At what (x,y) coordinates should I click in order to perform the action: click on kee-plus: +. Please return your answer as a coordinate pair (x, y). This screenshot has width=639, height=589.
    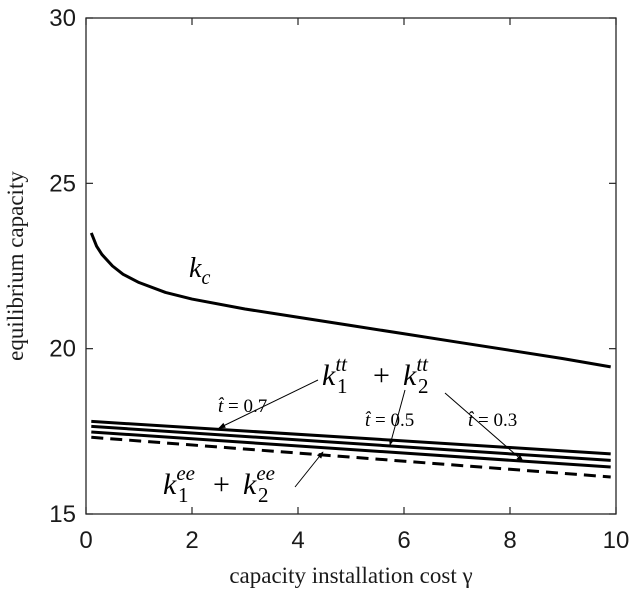
    Looking at the image, I should click on (221, 484).